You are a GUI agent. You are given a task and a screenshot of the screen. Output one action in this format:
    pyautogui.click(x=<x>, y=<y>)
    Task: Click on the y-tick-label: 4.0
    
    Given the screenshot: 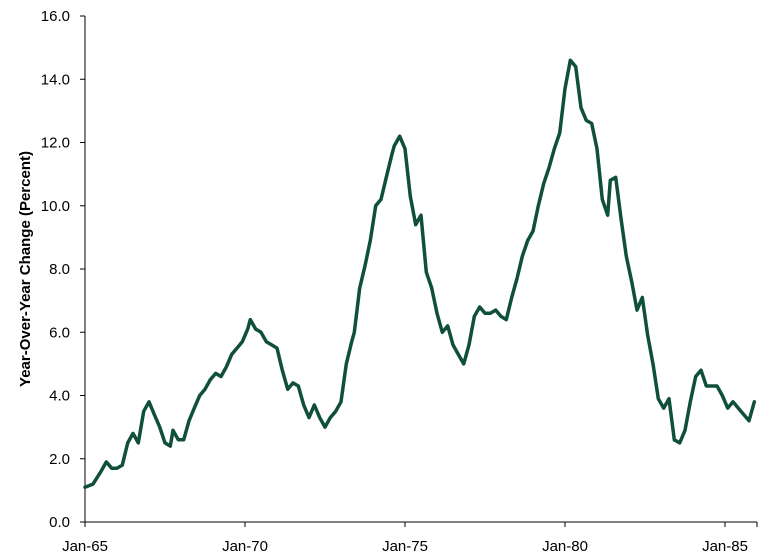 What is the action you would take?
    pyautogui.click(x=59, y=396)
    